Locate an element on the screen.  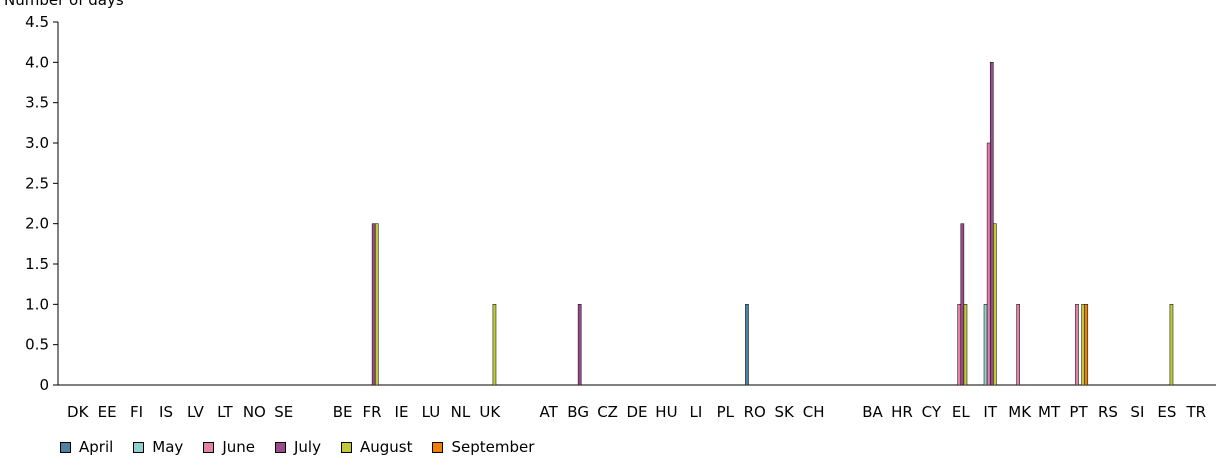
y-tick-label: 4.5 is located at coordinates (37, 22).